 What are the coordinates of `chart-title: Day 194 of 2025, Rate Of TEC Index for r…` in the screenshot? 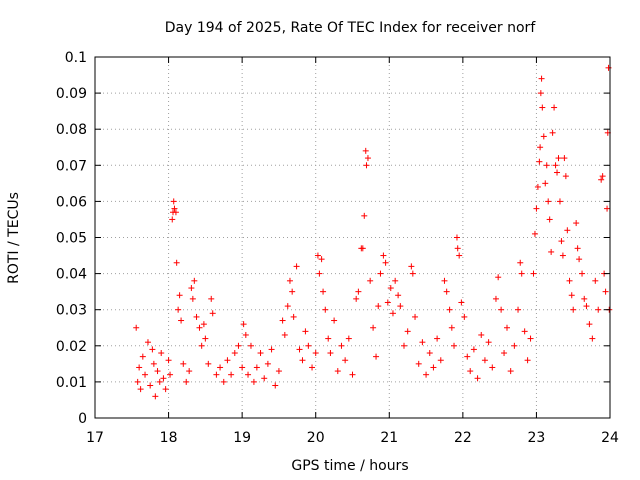 It's located at (351, 28).